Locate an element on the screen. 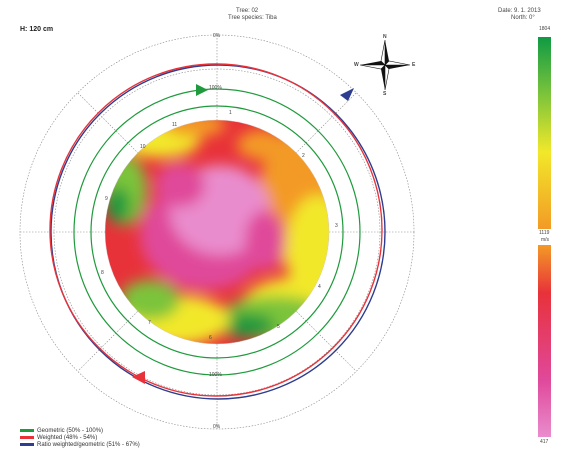  measurement-date: Date: 9. 1. 2013 is located at coordinates (519, 11).